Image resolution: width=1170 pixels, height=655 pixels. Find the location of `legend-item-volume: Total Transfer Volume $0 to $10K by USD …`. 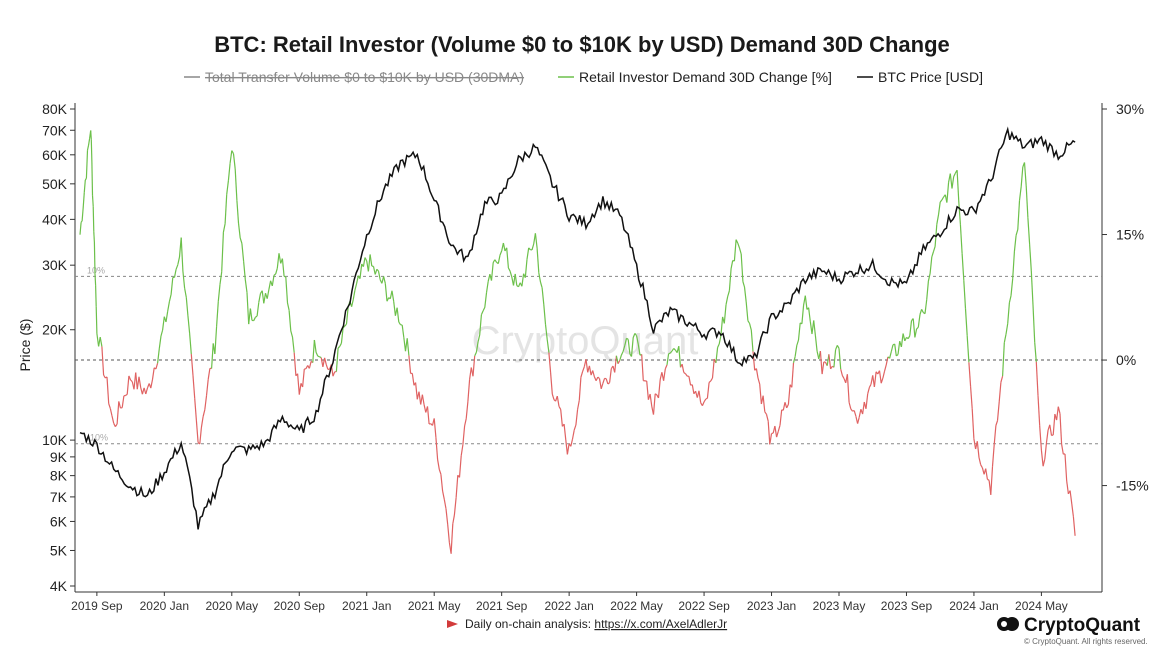

legend-item-volume: Total Transfer Volume $0 to $10K by USD … is located at coordinates (354, 77).